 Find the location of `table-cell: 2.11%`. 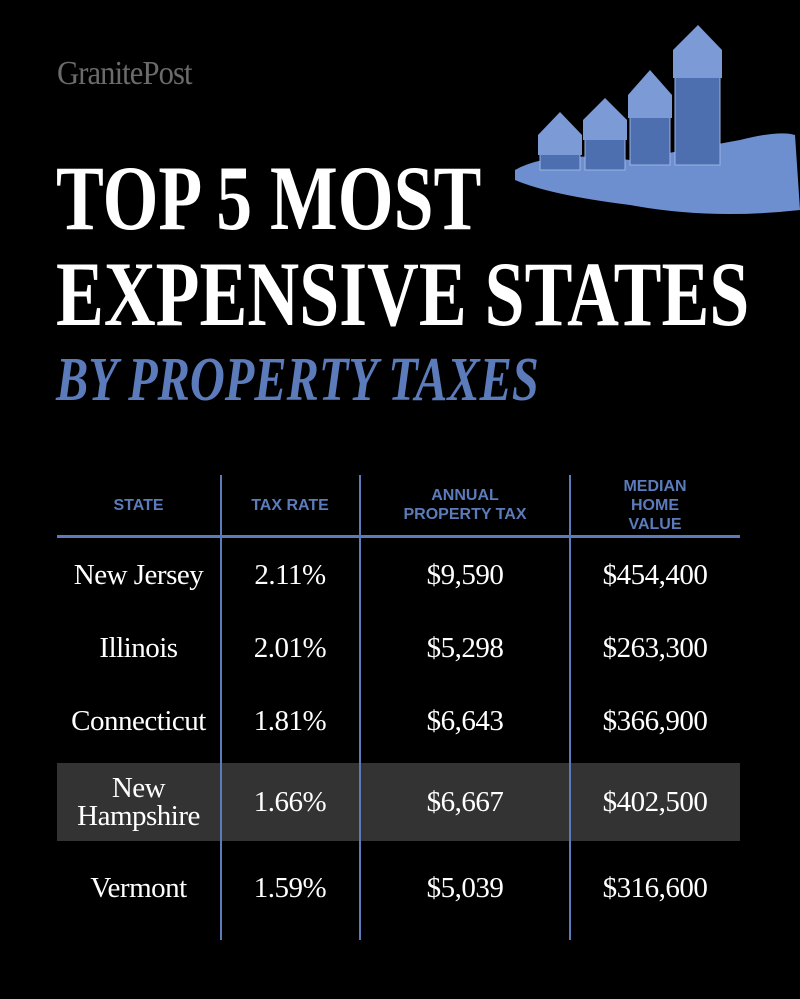

table-cell: 2.11% is located at coordinates (290, 574).